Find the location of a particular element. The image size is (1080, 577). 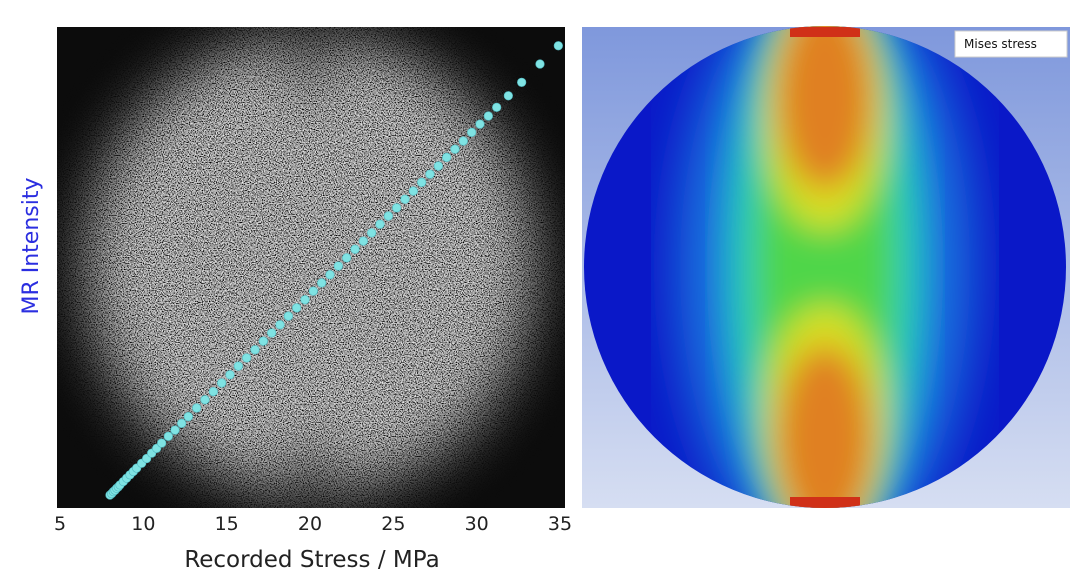

label-box is located at coordinates (1011, 44).